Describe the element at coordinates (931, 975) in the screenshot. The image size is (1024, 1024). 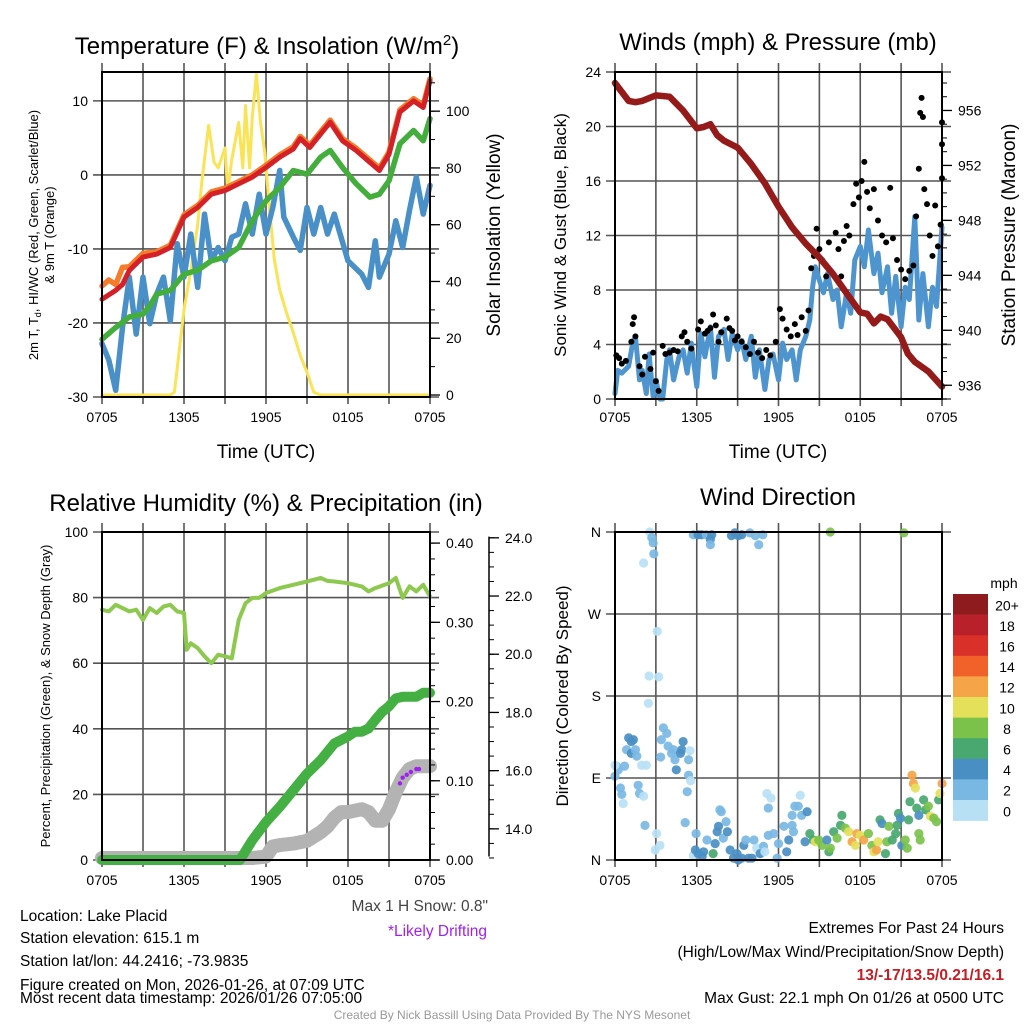
I see `extremes-values: 13/-17/13.5/0.21/16.1` at that location.